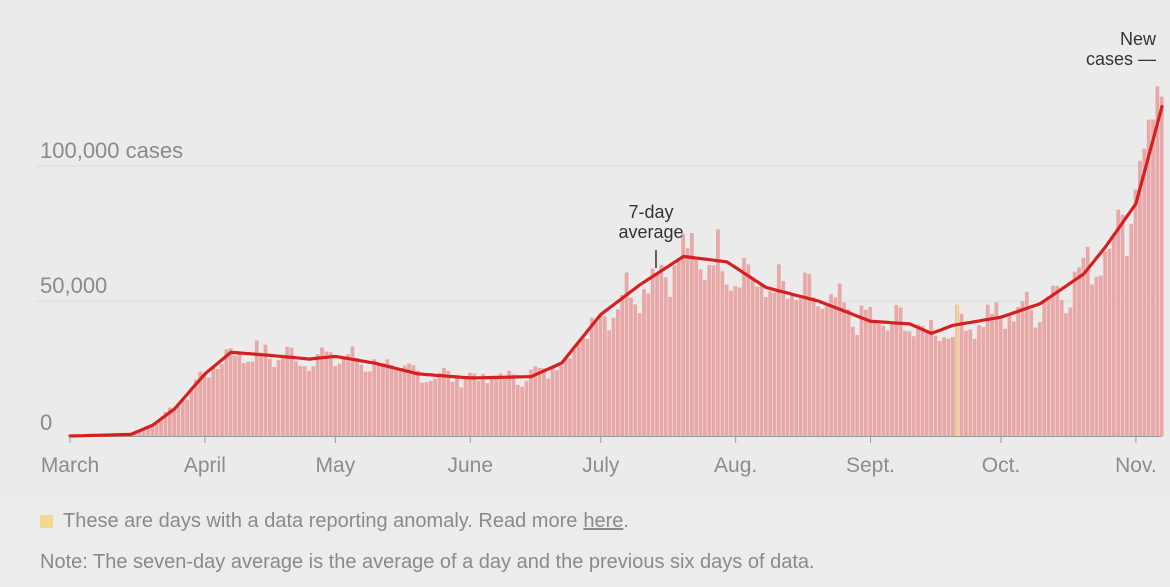 This screenshot has width=1170, height=587. What do you see at coordinates (1121, 59) in the screenshot?
I see `annotation-new-cases: cases —` at bounding box center [1121, 59].